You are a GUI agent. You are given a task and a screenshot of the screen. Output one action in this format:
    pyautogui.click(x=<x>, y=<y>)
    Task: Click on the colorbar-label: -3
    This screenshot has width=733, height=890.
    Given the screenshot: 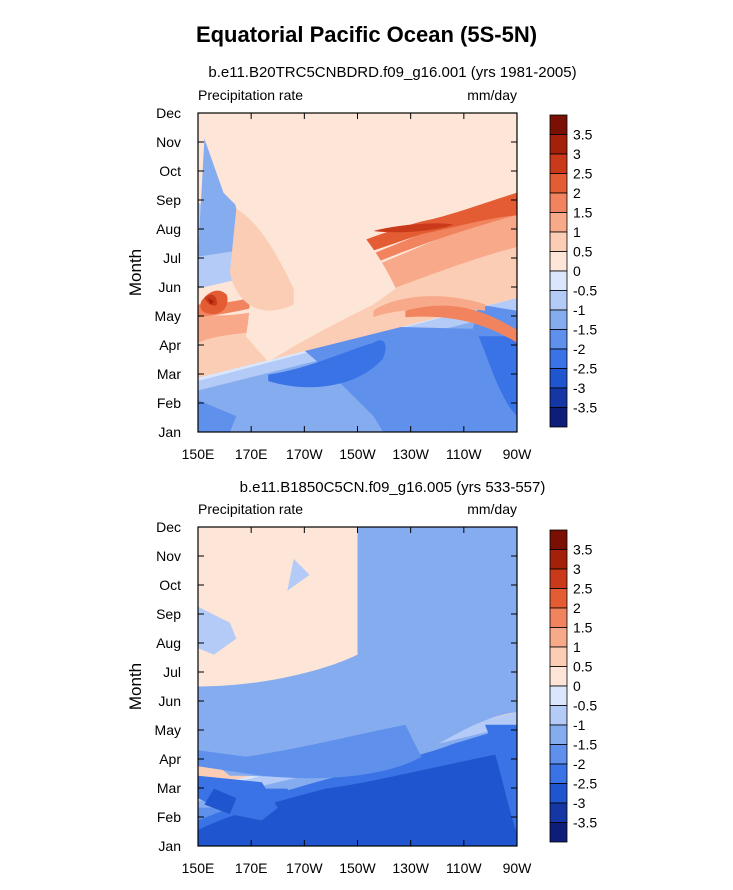 What is the action you would take?
    pyautogui.click(x=579, y=388)
    